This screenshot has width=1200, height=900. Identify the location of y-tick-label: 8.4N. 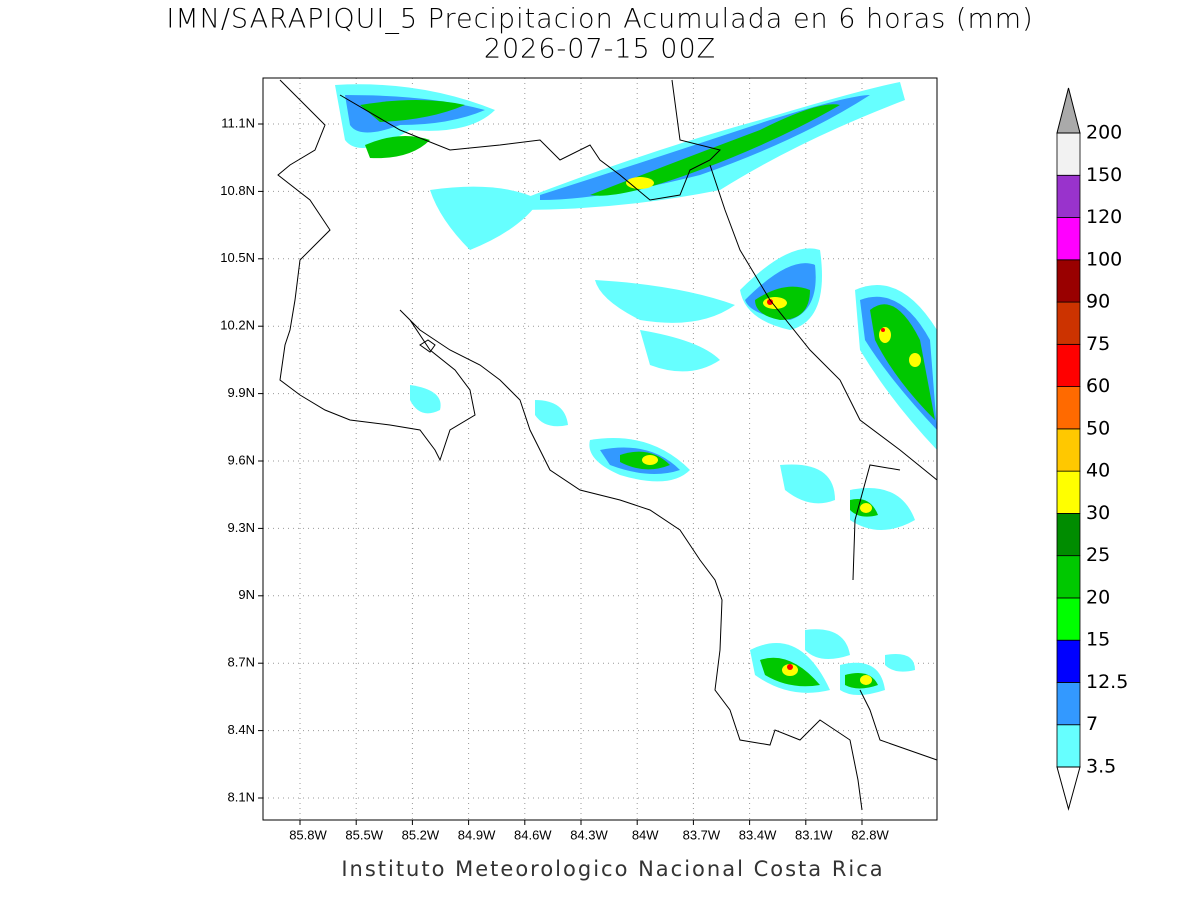
(241, 729).